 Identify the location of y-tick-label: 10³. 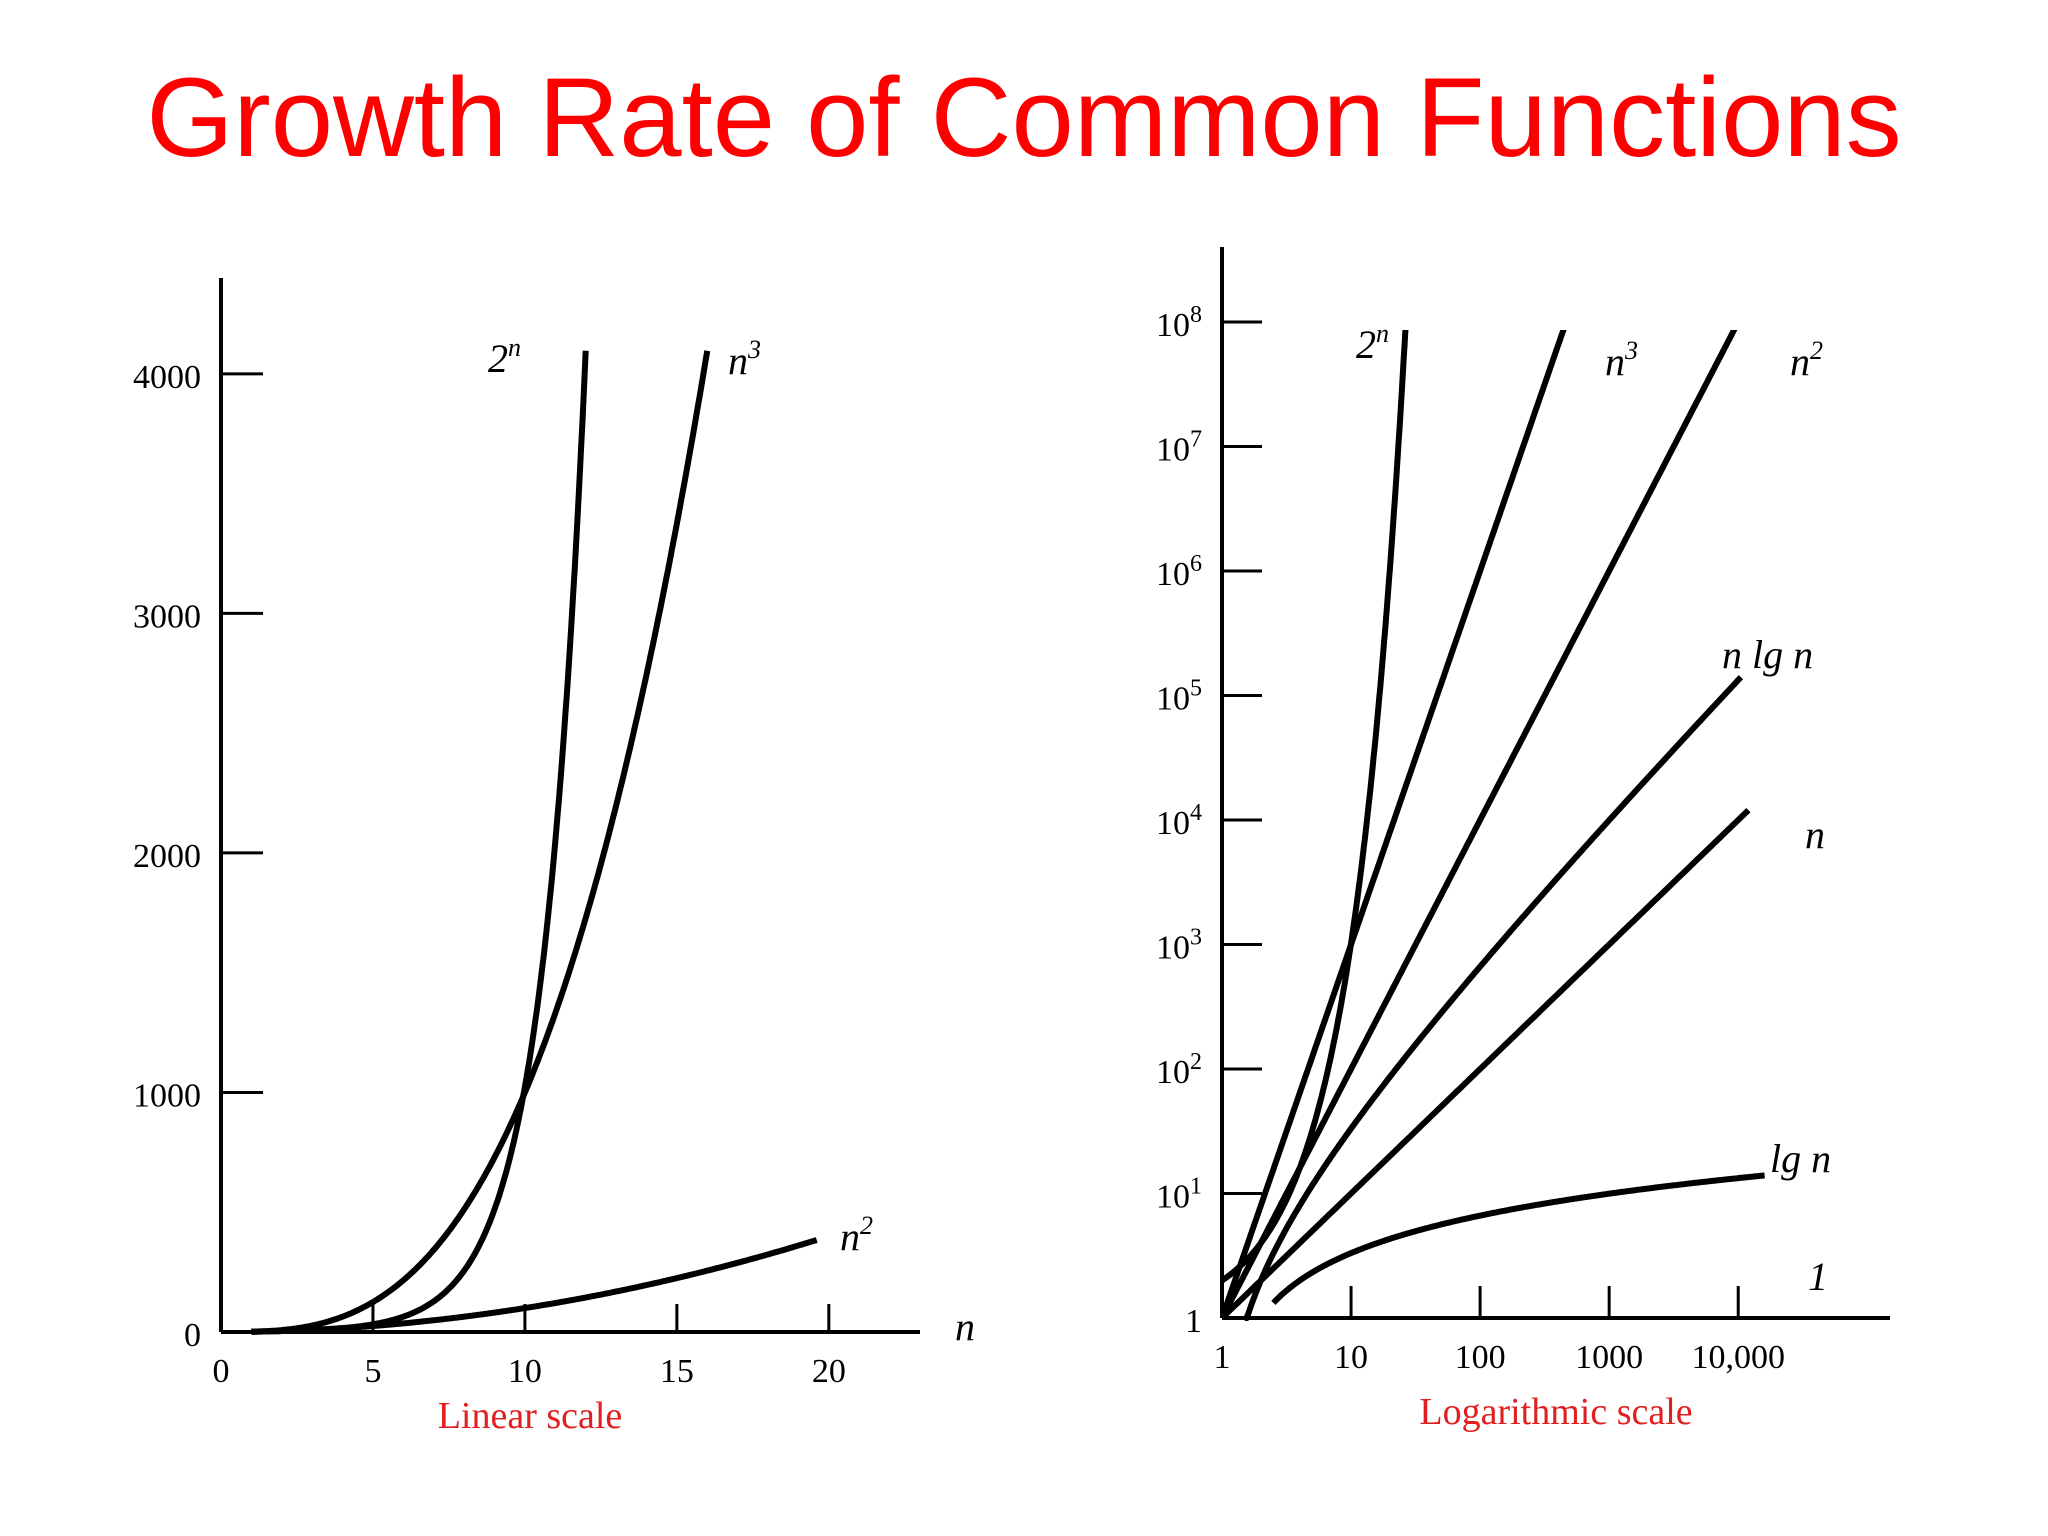
(1179, 945).